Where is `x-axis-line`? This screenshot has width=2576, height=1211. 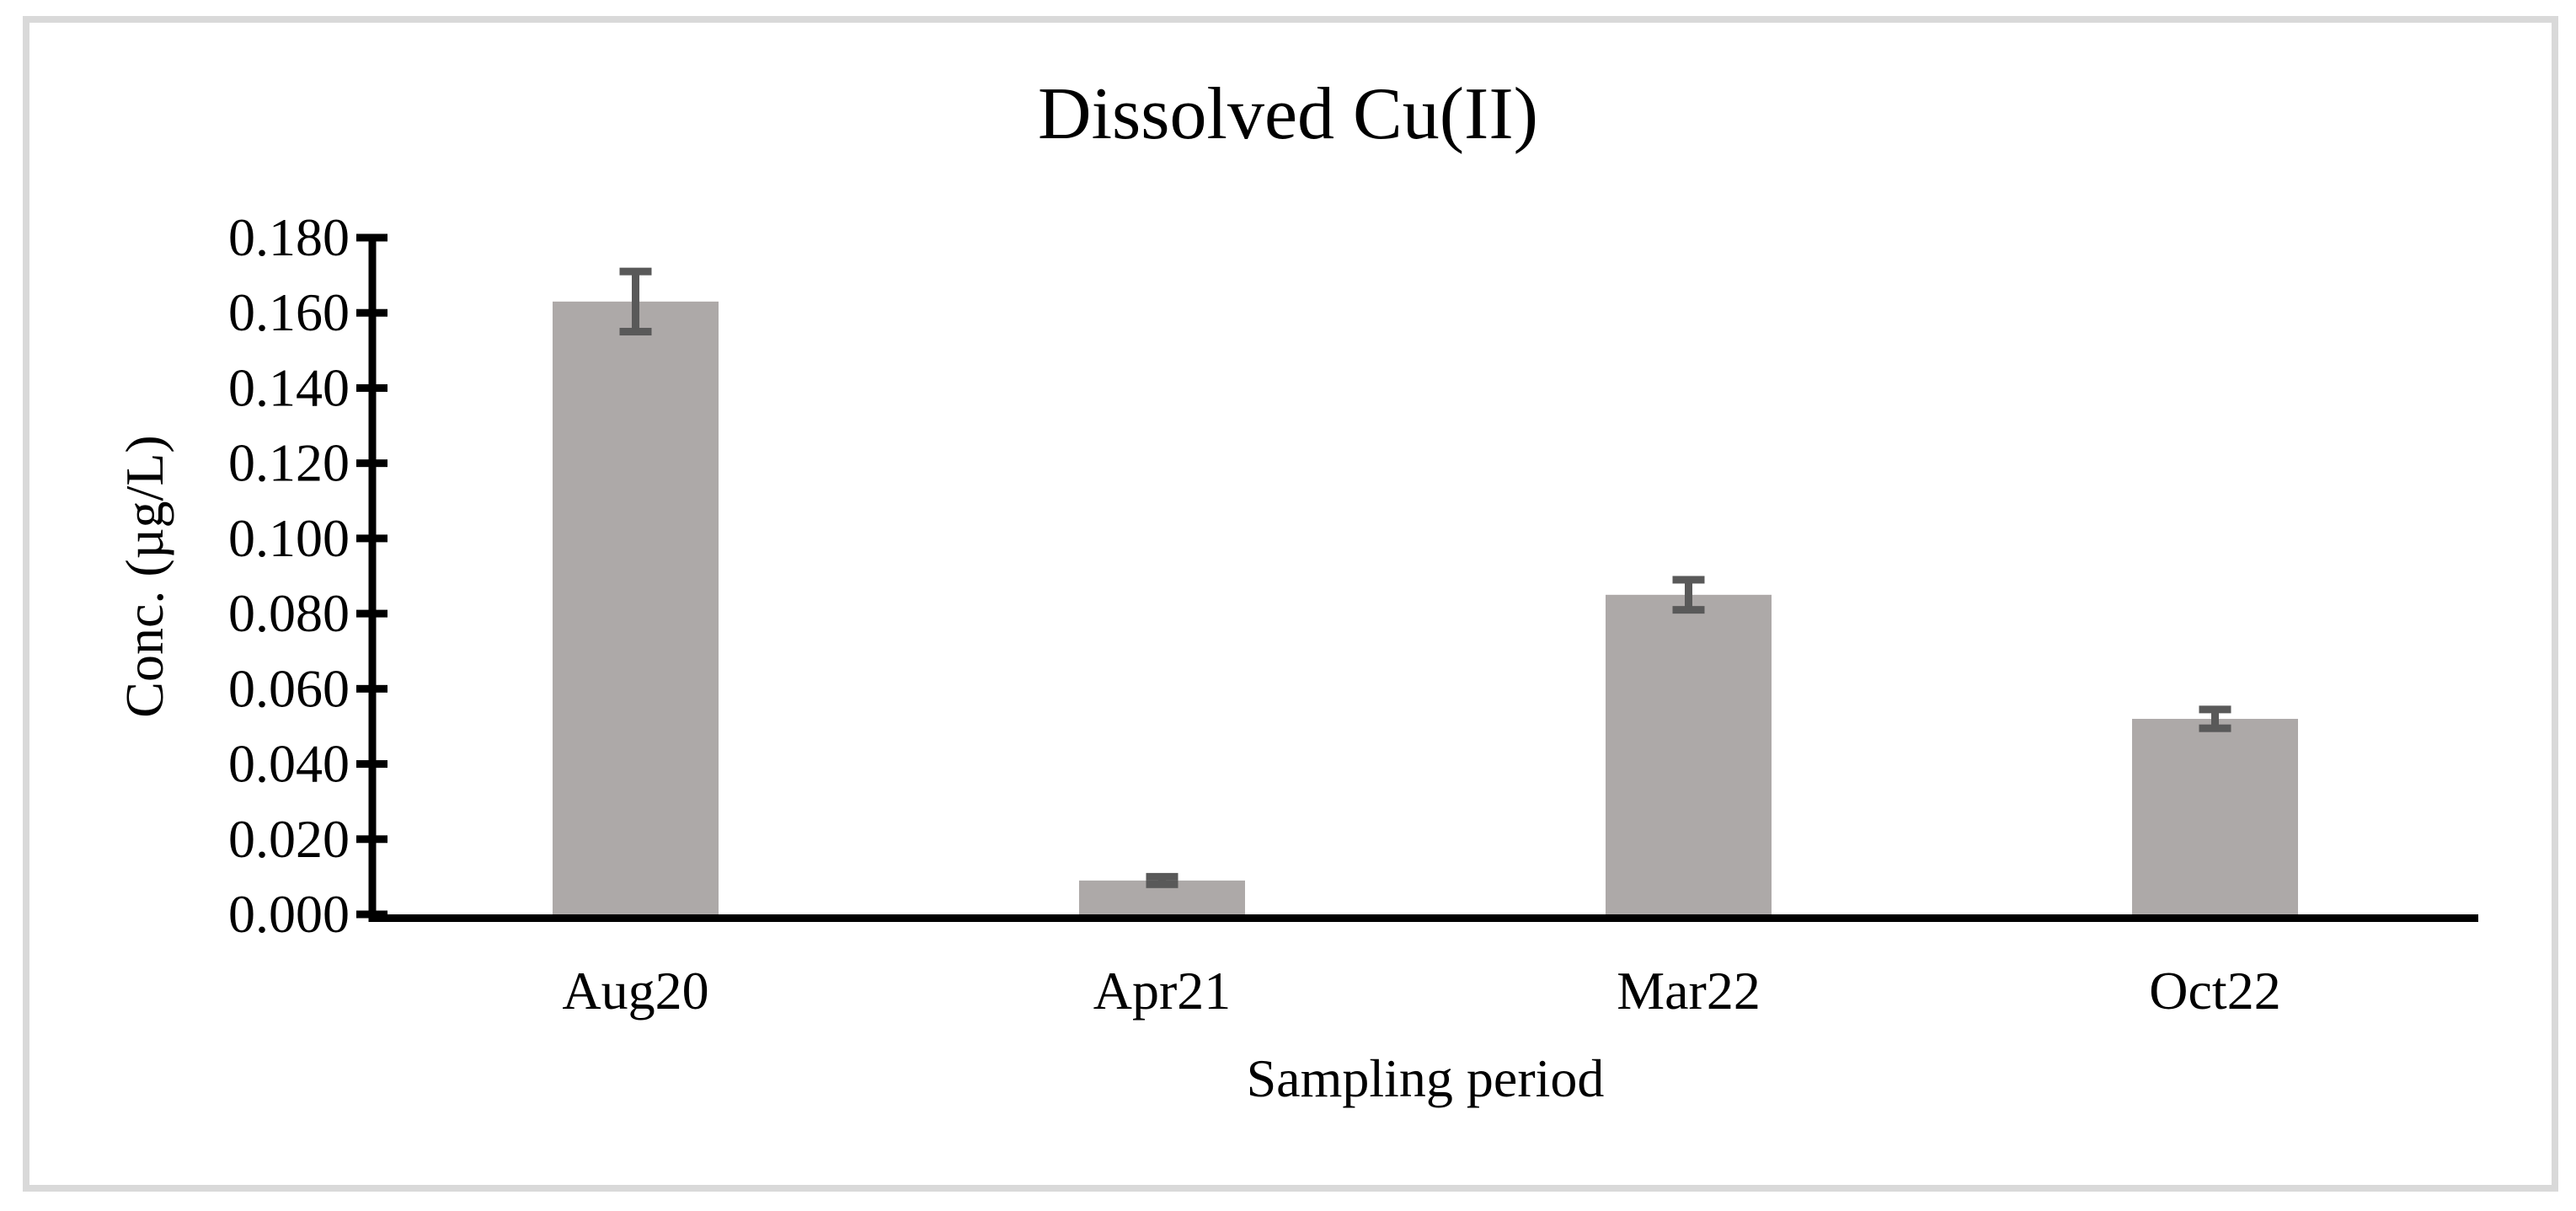 x-axis-line is located at coordinates (1423, 918).